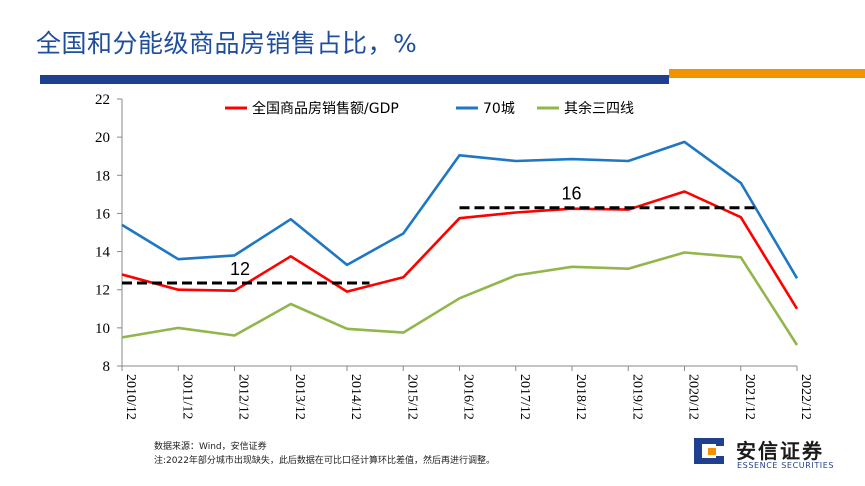  What do you see at coordinates (354, 79) in the screenshot?
I see `title-underline-blue` at bounding box center [354, 79].